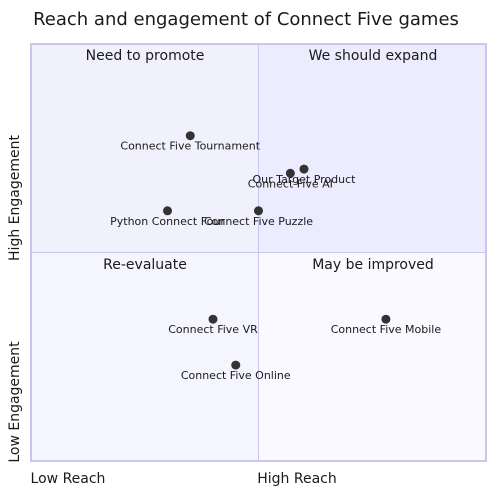  I want to click on quadrant-4-label: May be improved, so click(373, 265).